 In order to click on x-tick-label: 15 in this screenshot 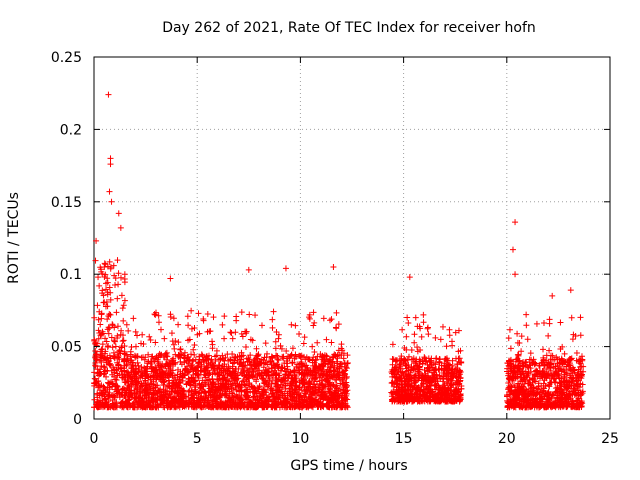, I will do `click(404, 439)`.